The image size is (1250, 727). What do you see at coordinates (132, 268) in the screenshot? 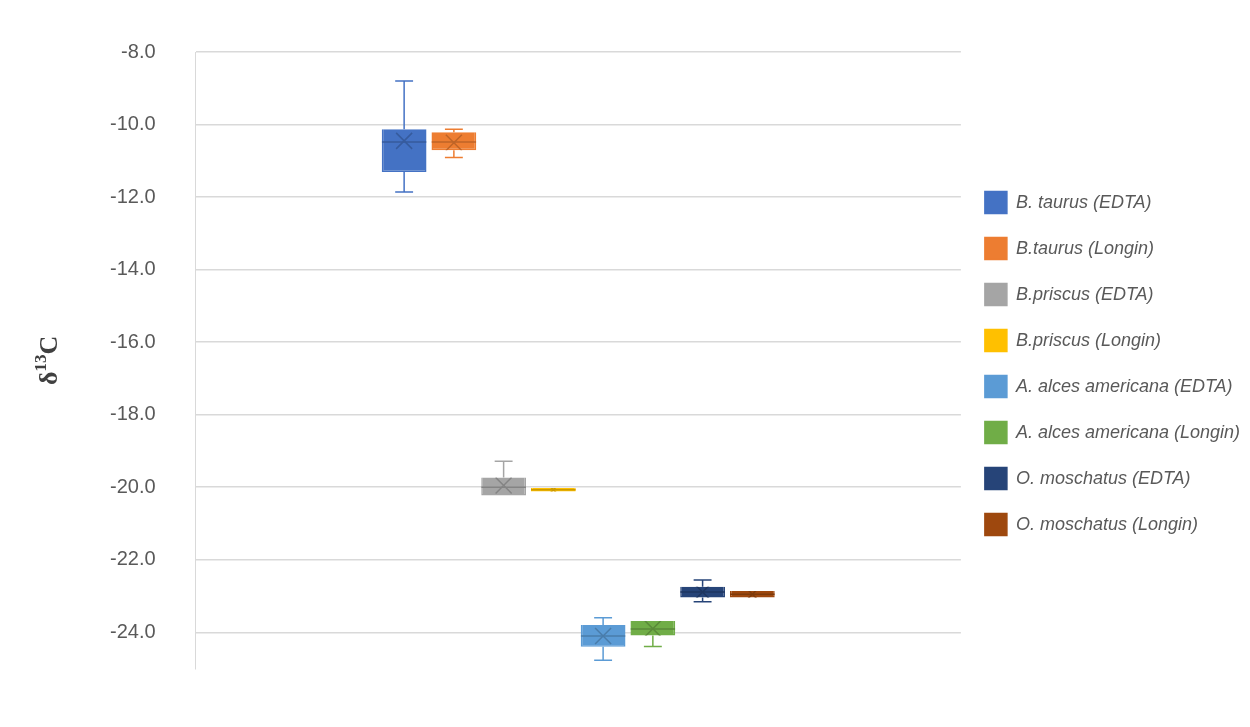
I see `y-tick-label: -14.0` at bounding box center [132, 268].